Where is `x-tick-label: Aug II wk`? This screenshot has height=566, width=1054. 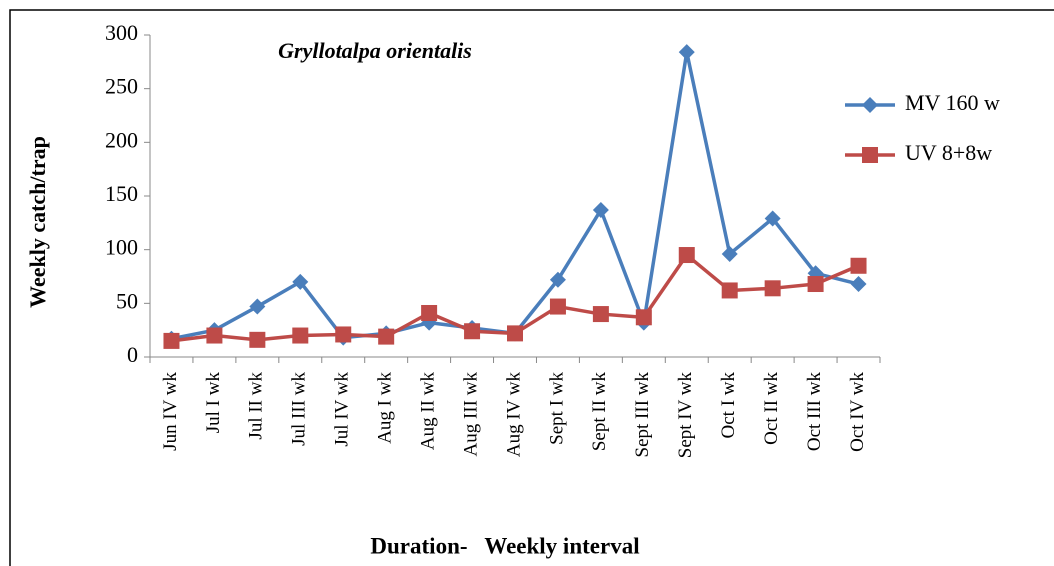
x-tick-label: Aug II wk is located at coordinates (427, 411).